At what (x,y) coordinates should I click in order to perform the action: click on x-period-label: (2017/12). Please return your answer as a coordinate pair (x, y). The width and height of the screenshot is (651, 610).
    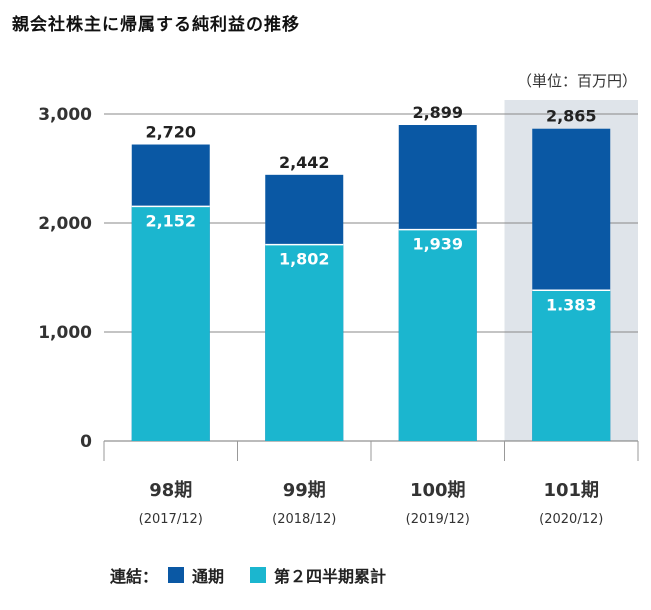
    Looking at the image, I should click on (171, 519).